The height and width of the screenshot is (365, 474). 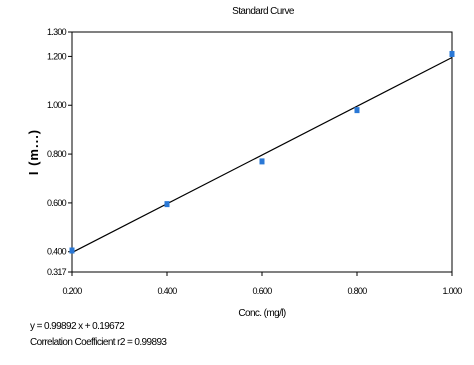 I want to click on x-tick-label: 0.400, so click(x=167, y=291).